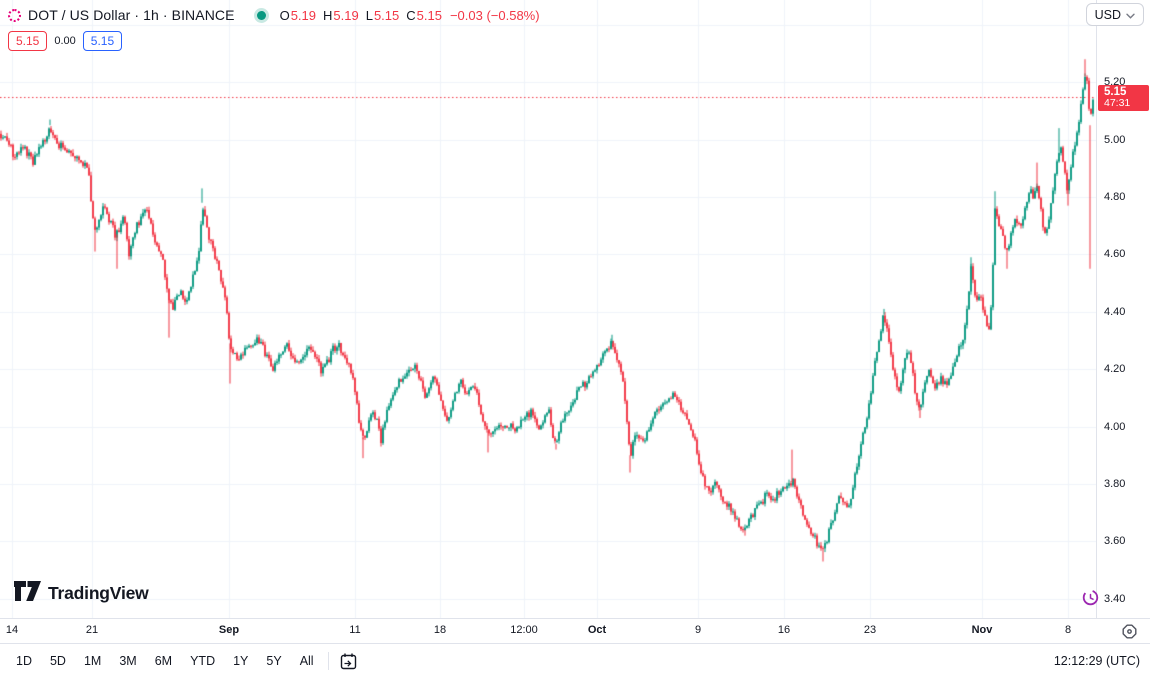  Describe the element at coordinates (440, 630) in the screenshot. I see `time-tick-label: 18` at that location.